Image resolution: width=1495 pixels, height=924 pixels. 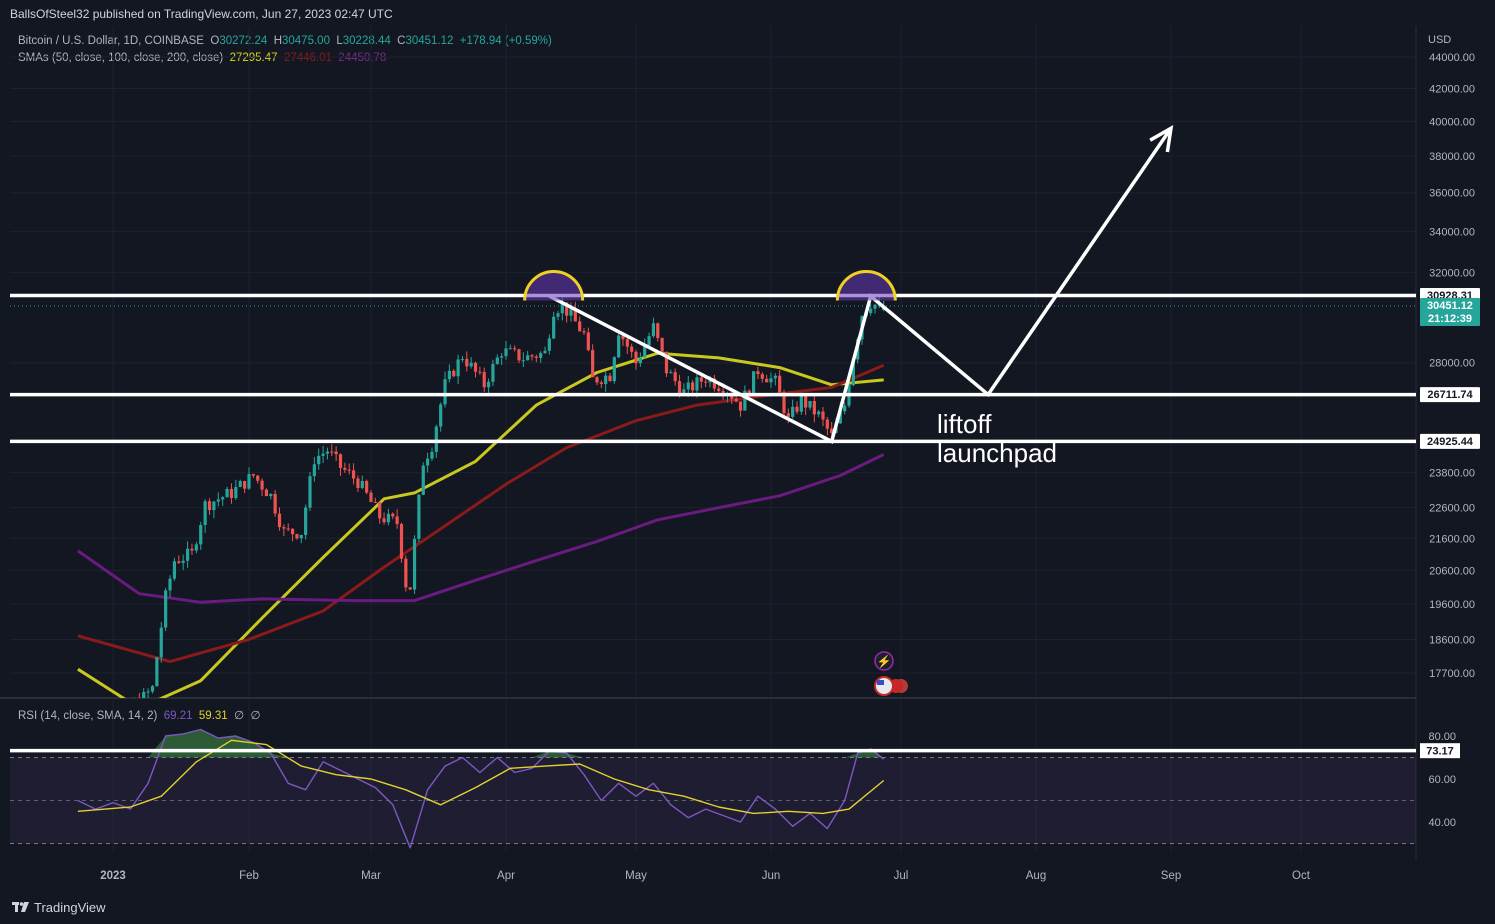 I want to click on symbol-label: Bitcoin / U.S. Dollar, 1D, COINBASE, so click(x=111, y=41).